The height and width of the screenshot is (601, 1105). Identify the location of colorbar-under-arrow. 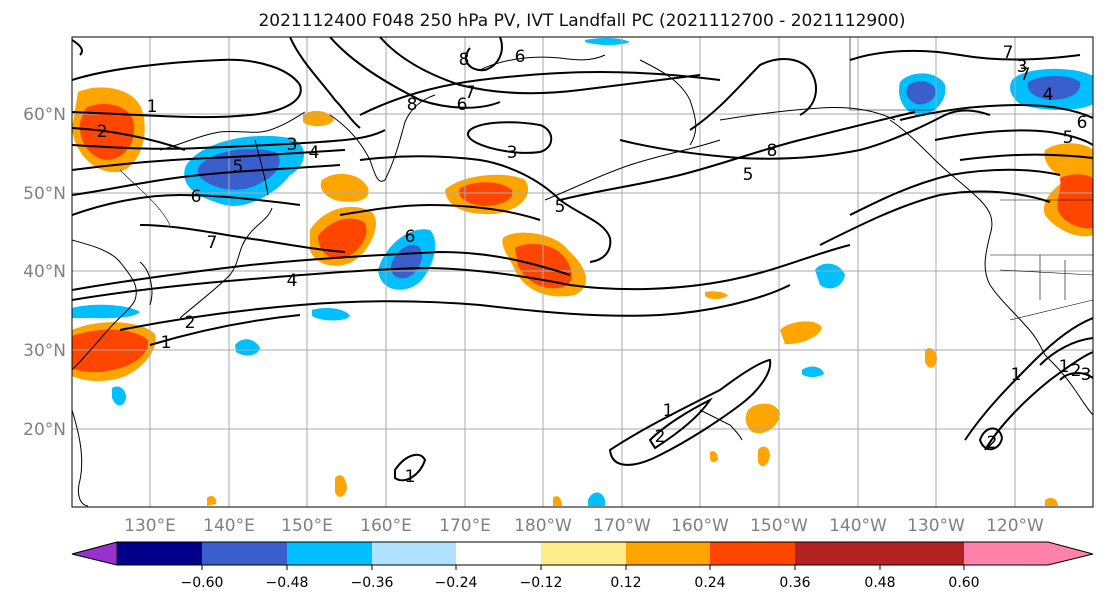
(94, 553).